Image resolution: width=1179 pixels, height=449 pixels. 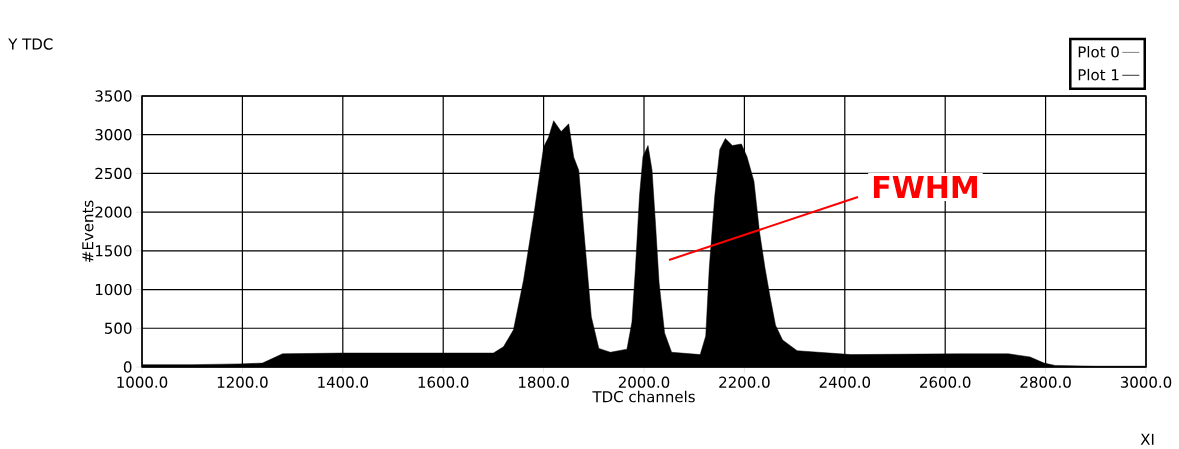 What do you see at coordinates (113, 212) in the screenshot?
I see `y-tick-label: 2000` at bounding box center [113, 212].